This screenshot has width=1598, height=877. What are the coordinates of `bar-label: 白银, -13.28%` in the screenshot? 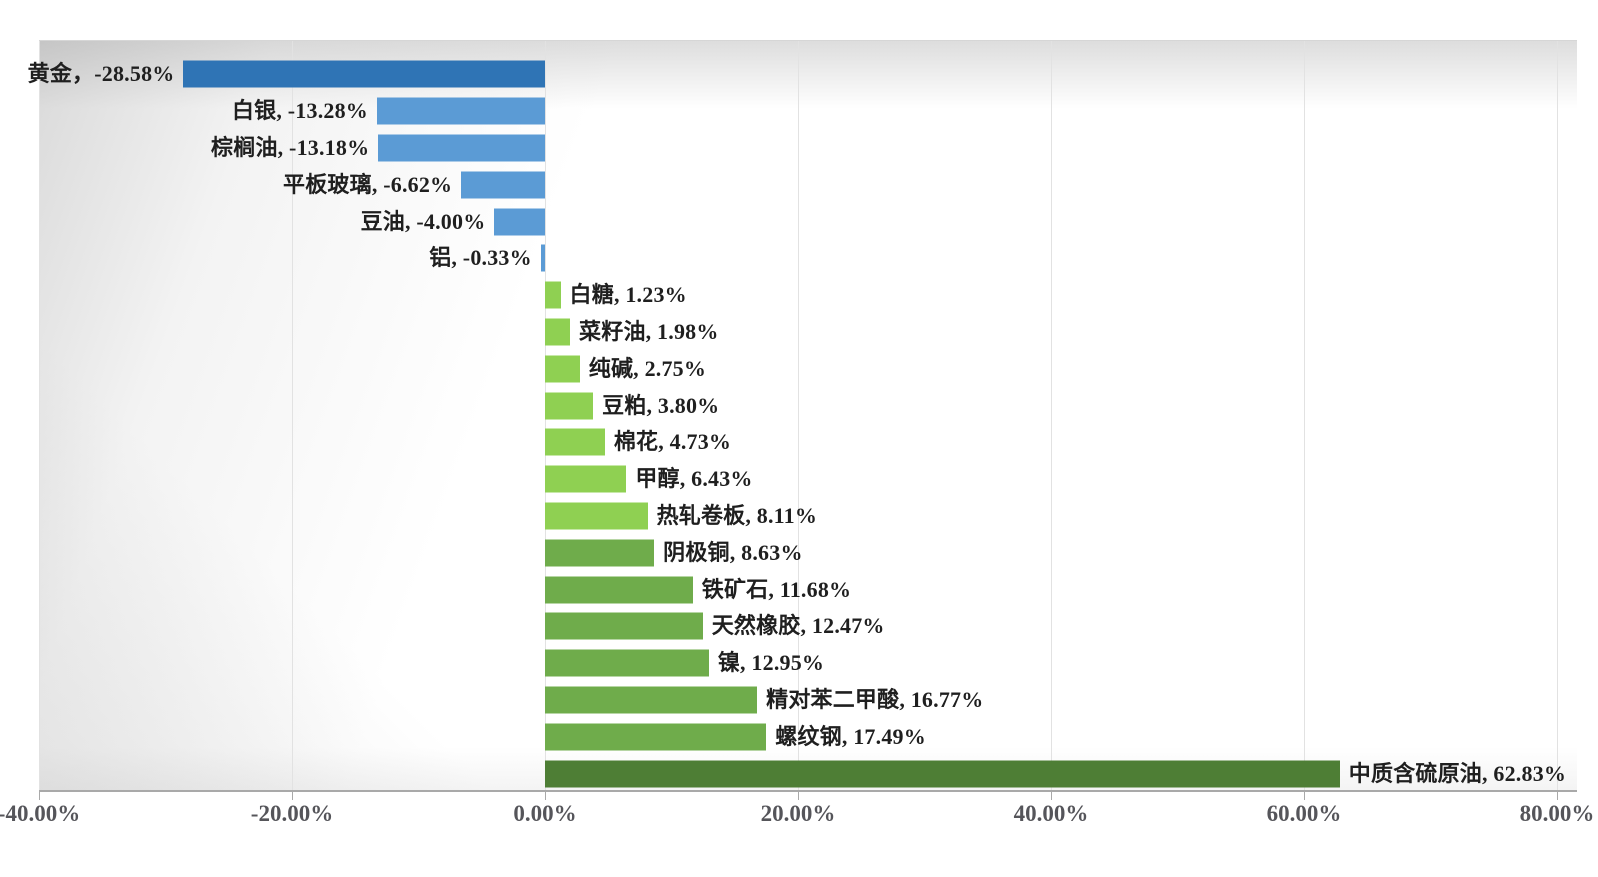 It's located at (300, 111).